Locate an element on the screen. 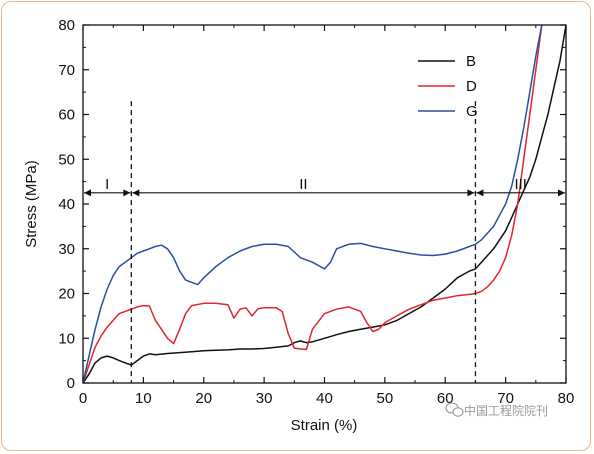 The image size is (594, 454). y-tick-label: 70 is located at coordinates (66, 70).